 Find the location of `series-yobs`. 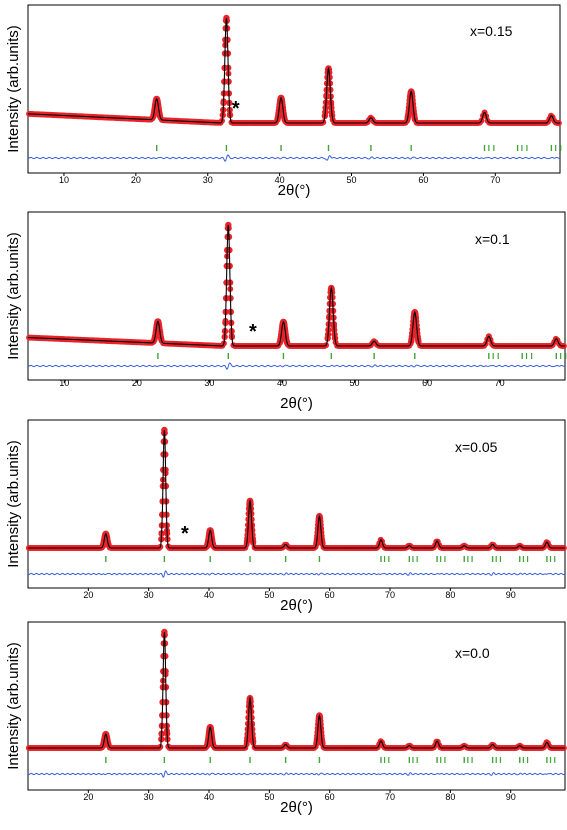

series-yobs is located at coordinates (296, 285).